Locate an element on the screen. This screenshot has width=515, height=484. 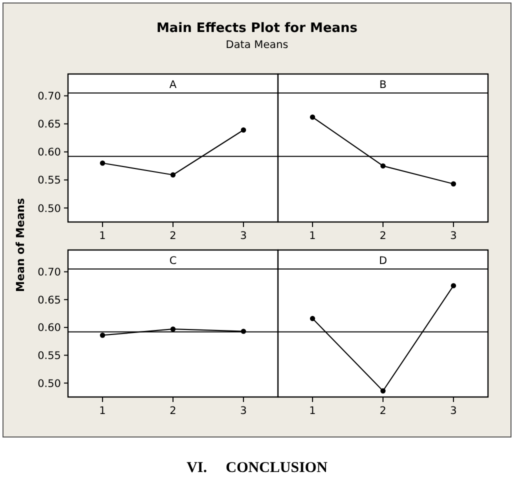
chart-title: D is located at coordinates (383, 261).